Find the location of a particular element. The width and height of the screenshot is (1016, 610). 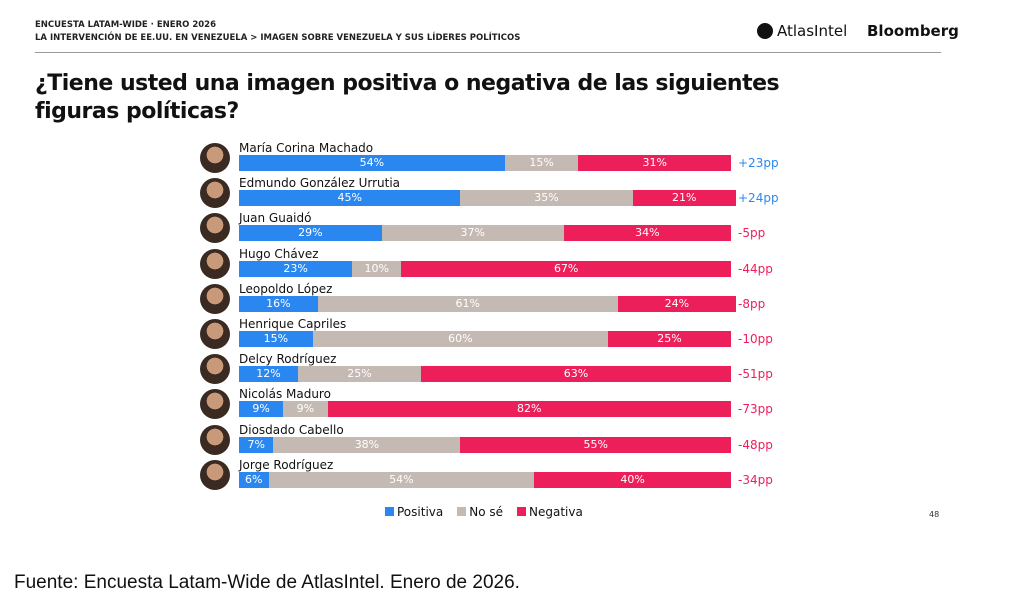

bar-segment-positiva: 54% is located at coordinates (372, 163).